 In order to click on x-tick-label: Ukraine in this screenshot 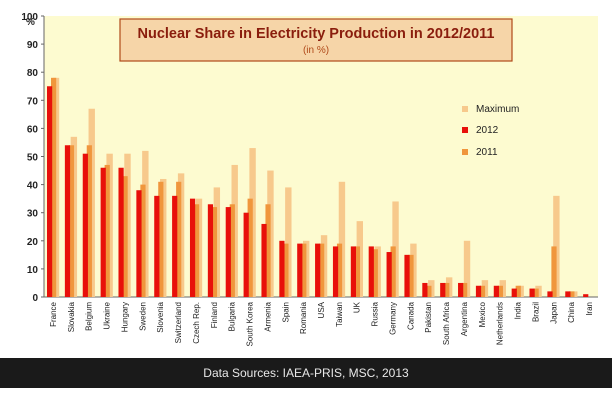, I will do `click(107, 315)`.